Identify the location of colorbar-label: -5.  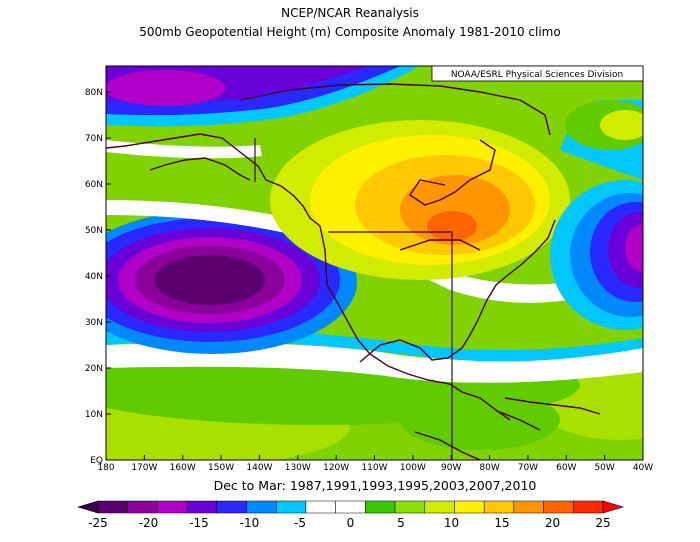
(300, 523).